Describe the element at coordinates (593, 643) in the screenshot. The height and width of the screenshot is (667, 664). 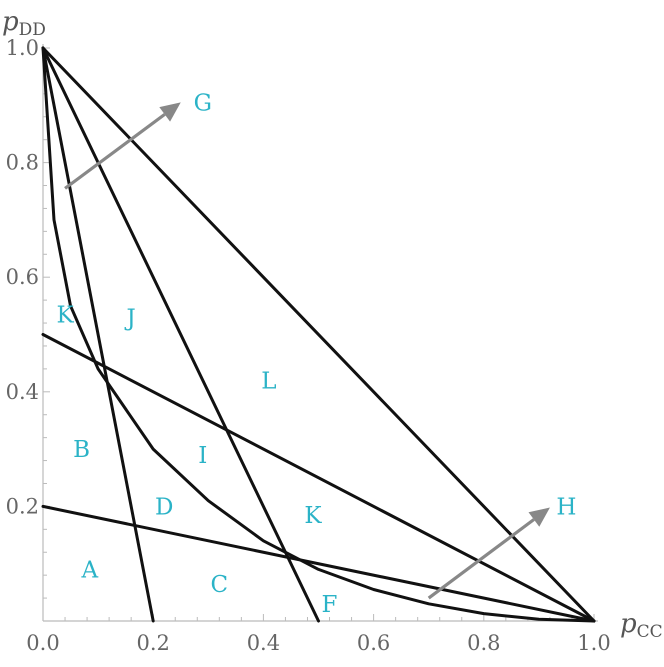
I see `x-tick-label: 1.0` at that location.